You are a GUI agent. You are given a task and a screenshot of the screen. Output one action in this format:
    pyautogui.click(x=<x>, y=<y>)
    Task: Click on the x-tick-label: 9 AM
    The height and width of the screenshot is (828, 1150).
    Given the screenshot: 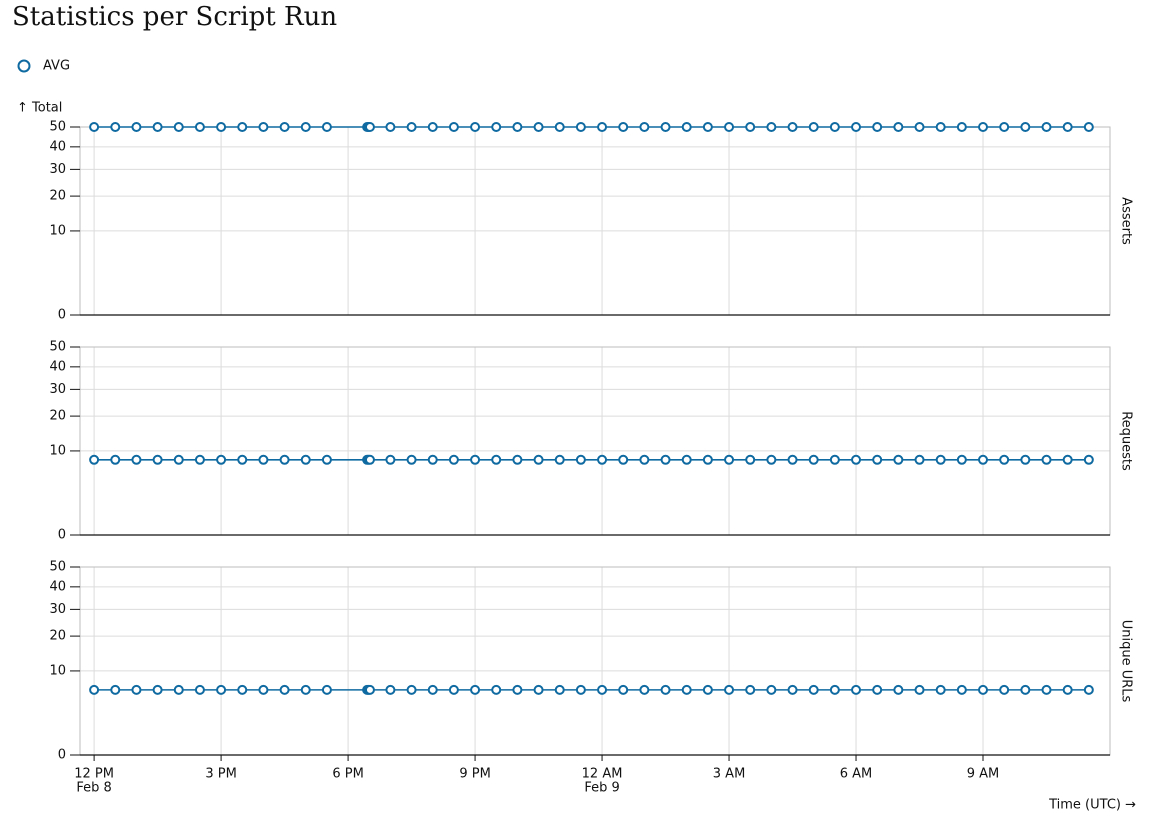 What is the action you would take?
    pyautogui.click(x=983, y=774)
    